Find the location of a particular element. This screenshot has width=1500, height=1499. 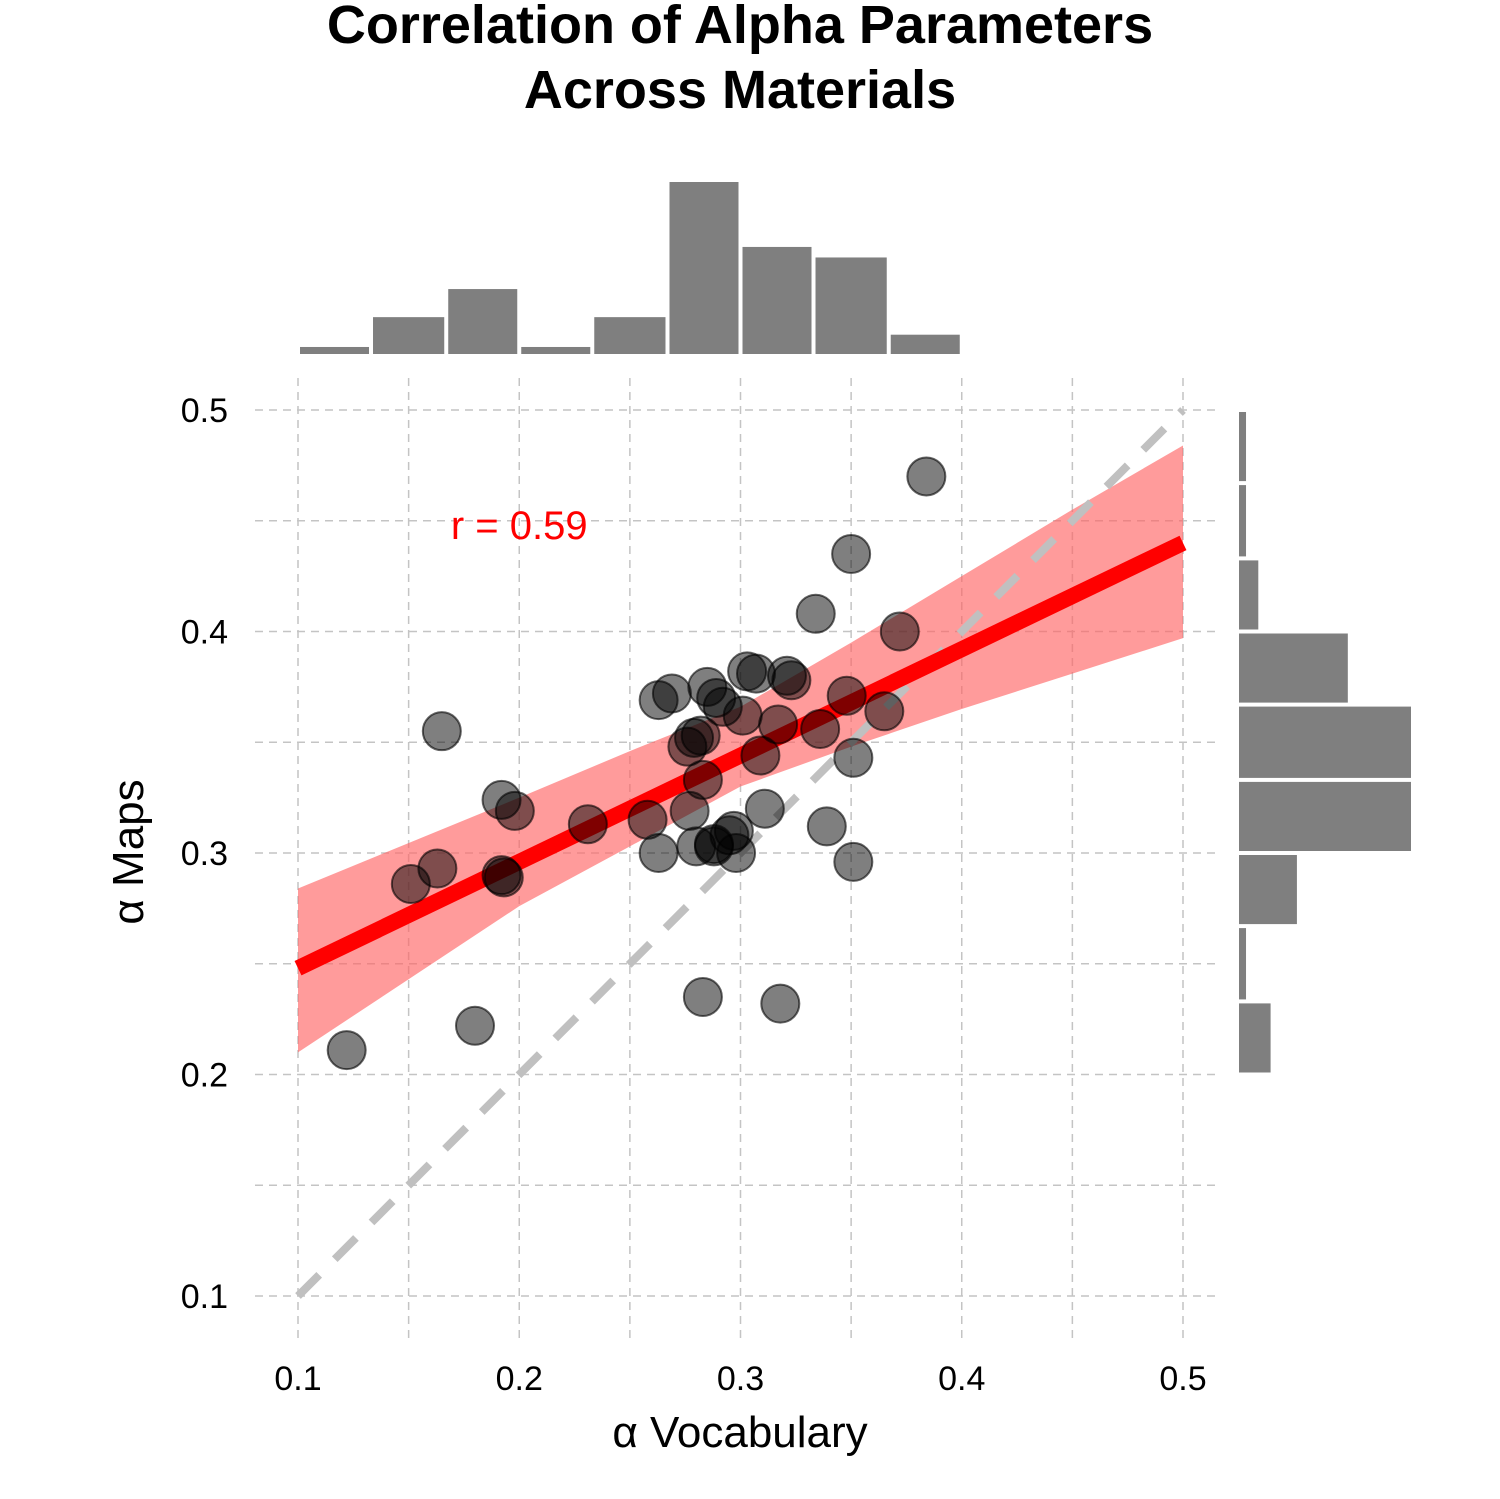

x-marginal-histogram is located at coordinates (630, 268).